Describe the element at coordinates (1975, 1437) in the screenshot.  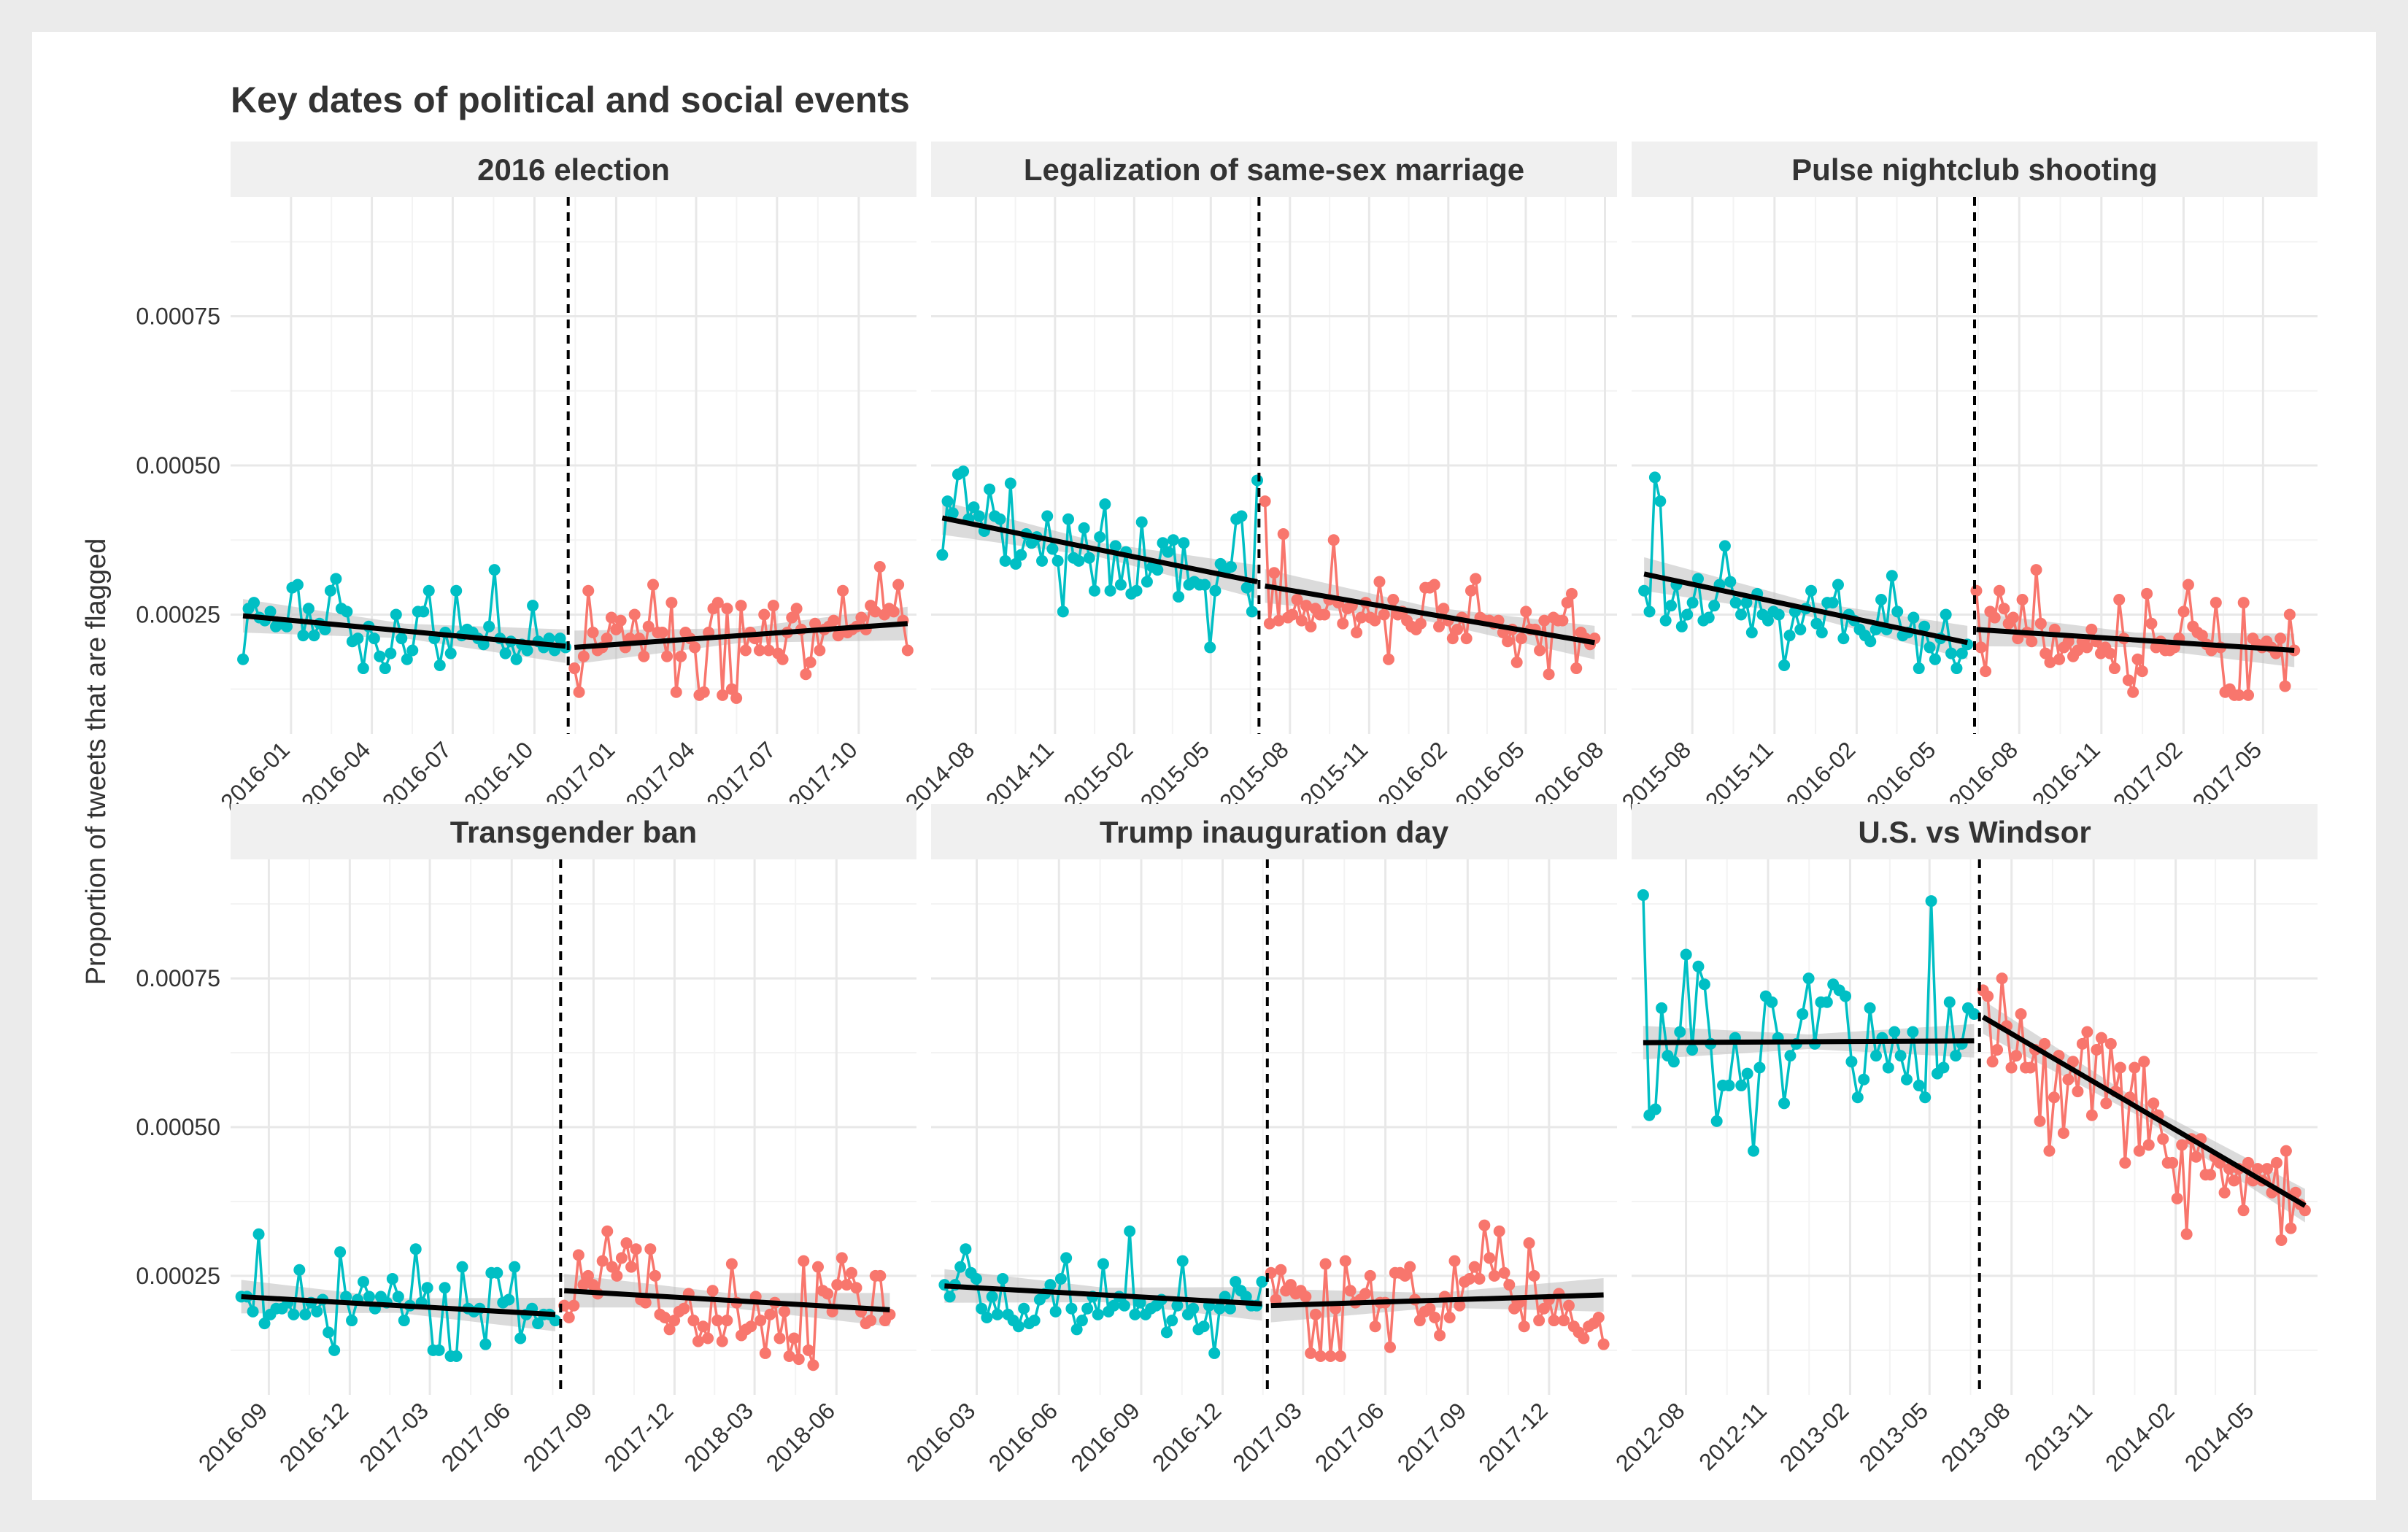
I see `x-tick-label: 2013-08` at that location.